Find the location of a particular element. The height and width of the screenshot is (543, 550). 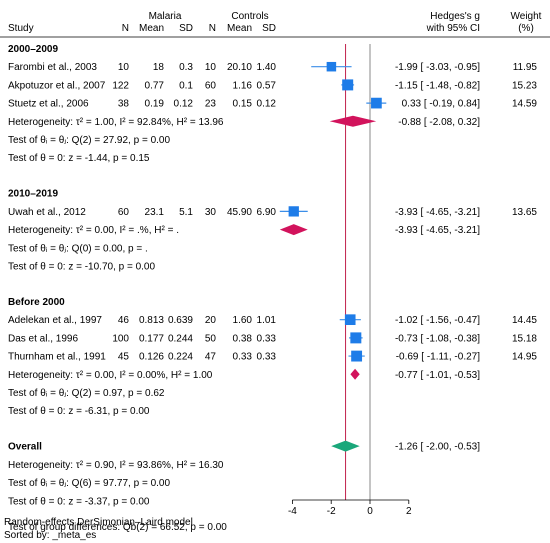

study-0-2-controls-sd: 0.12 is located at coordinates (267, 104).